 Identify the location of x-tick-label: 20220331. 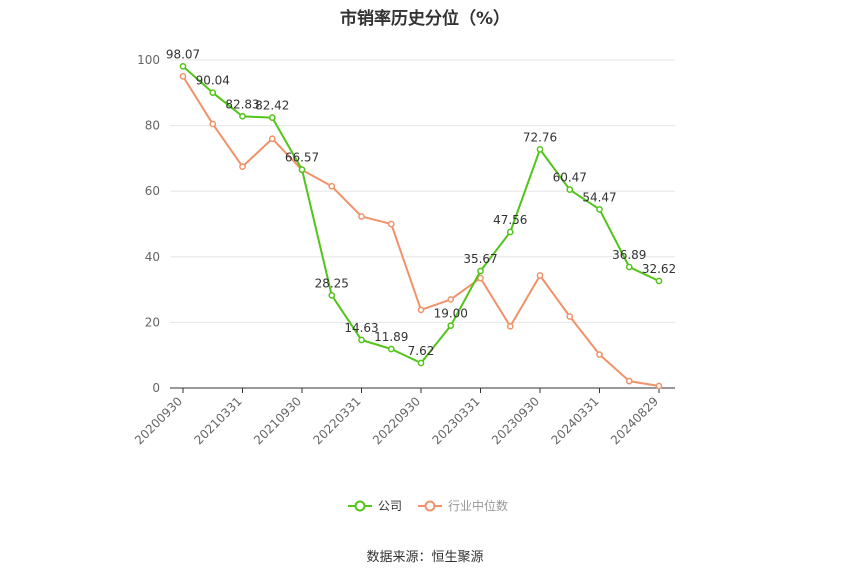
(337, 420).